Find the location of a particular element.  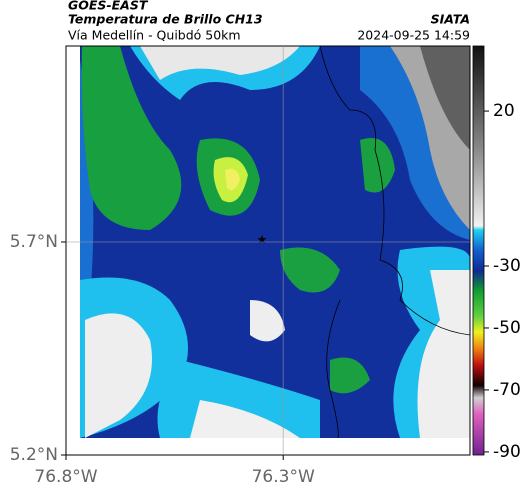

lat-label: 5.2°N is located at coordinates (34, 455).